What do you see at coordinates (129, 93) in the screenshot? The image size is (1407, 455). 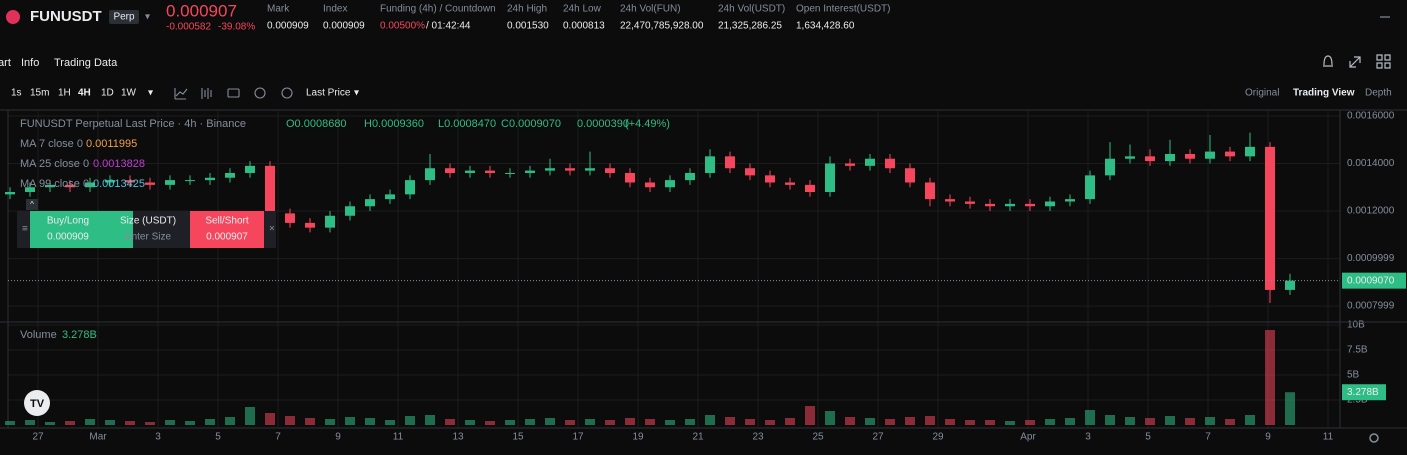 I see `interval: 1W` at bounding box center [129, 93].